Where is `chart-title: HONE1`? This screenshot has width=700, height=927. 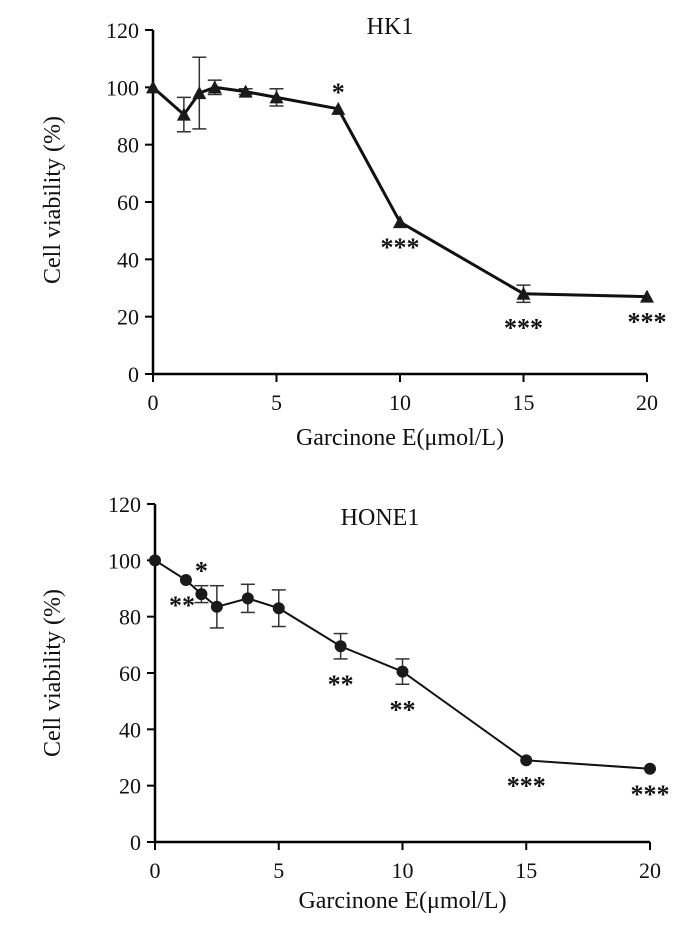
chart-title: HONE1 is located at coordinates (380, 518).